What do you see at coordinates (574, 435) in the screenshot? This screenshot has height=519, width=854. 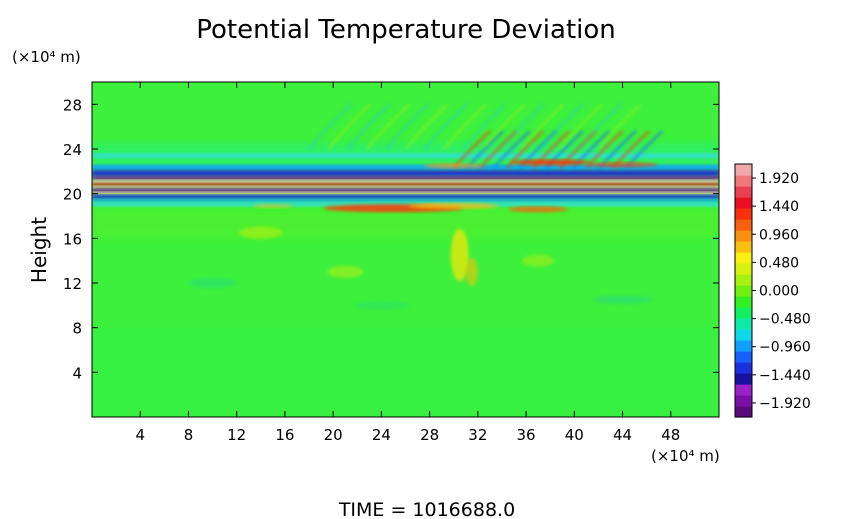 I see `x-tick-label: 40` at bounding box center [574, 435].